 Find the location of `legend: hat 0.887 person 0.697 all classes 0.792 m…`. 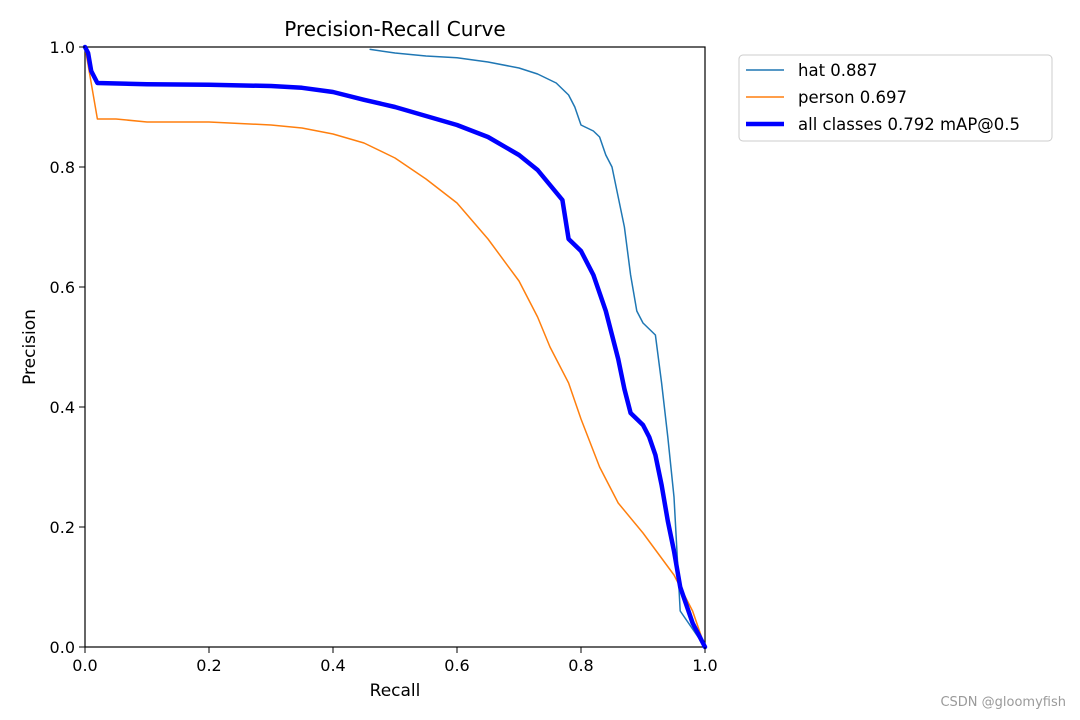

legend: hat 0.887 person 0.697 all classes 0.792 m… is located at coordinates (895, 98).